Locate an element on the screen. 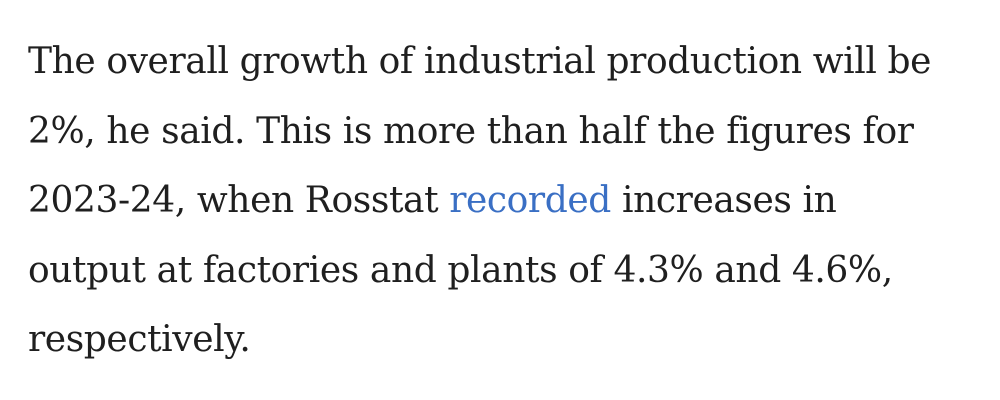 The image size is (1000, 400). paragraph-line-3-text-before: 2023-24, when Rosstat is located at coordinates (239, 200).